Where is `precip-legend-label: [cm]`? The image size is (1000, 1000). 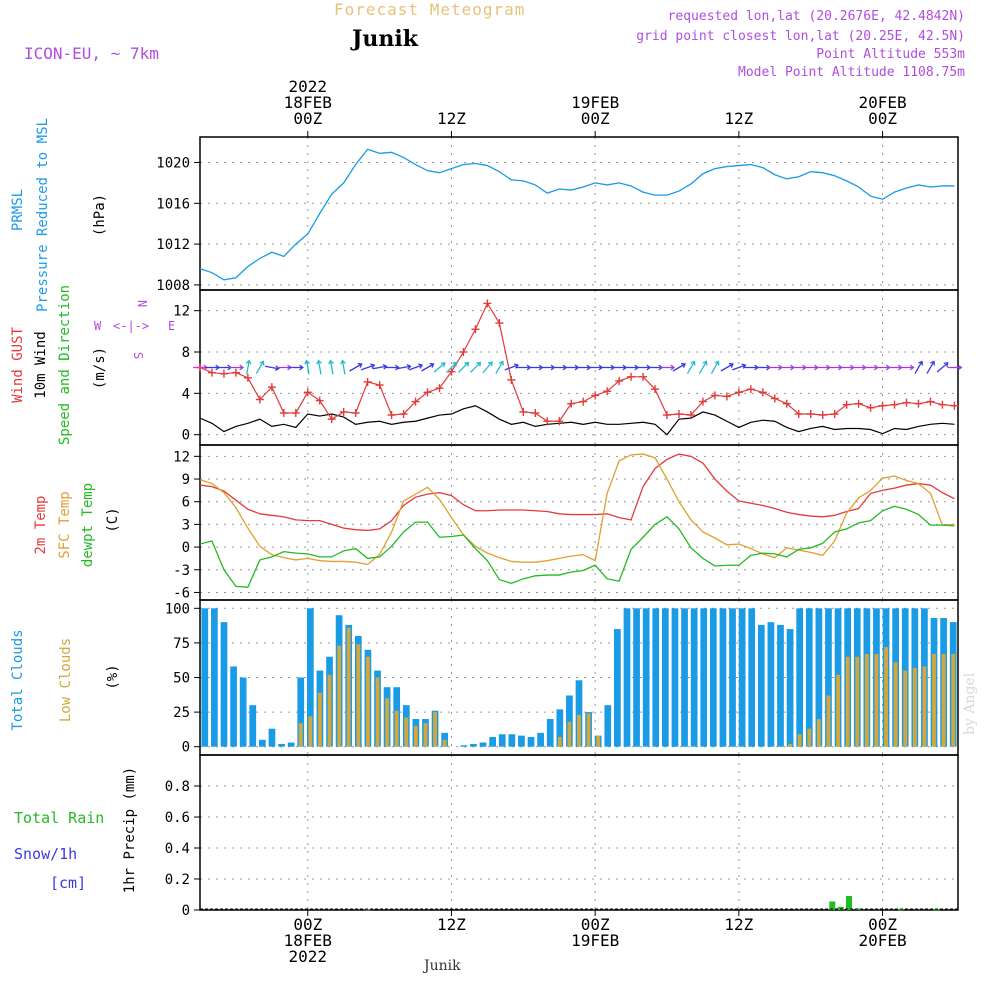
precip-legend-label: [cm] is located at coordinates (68, 883).